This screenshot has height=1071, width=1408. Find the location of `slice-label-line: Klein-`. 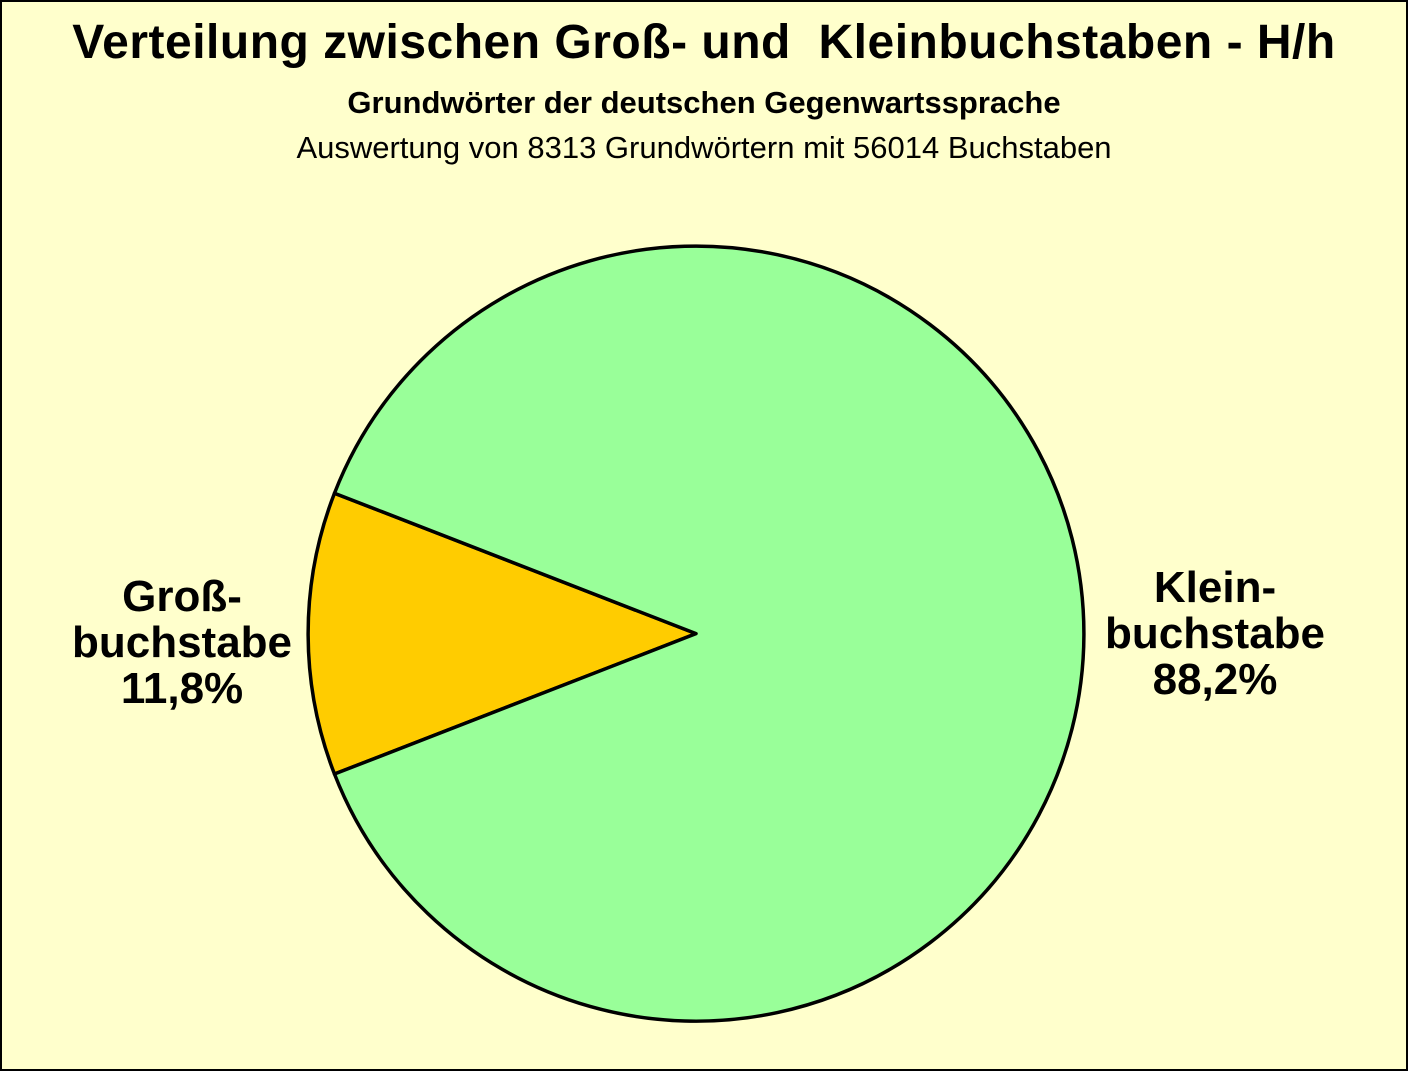

slice-label-line: Klein- is located at coordinates (1215, 587).